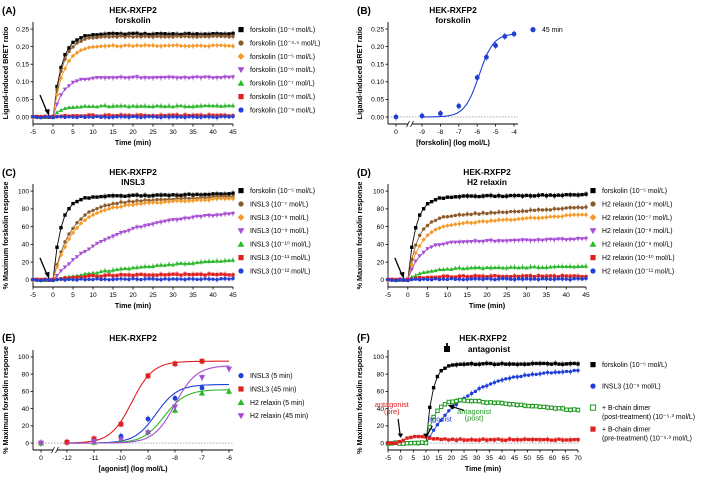 This screenshot has height=494, width=709. What do you see at coordinates (528, 458) in the screenshot?
I see `x-tick-label: 50` at bounding box center [528, 458].